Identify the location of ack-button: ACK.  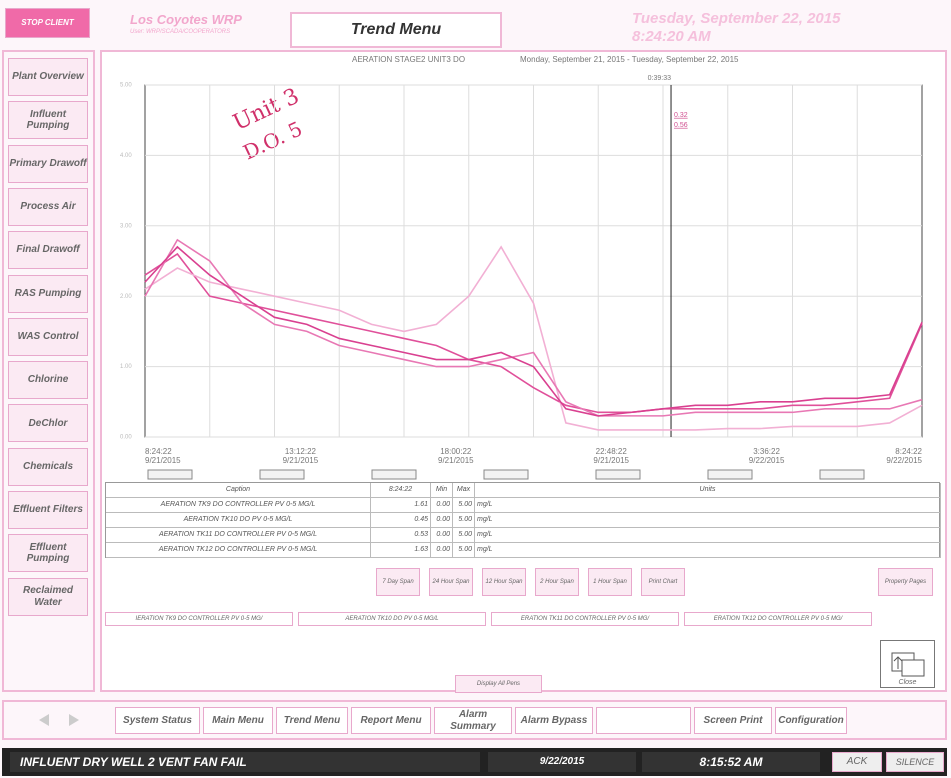
(857, 762).